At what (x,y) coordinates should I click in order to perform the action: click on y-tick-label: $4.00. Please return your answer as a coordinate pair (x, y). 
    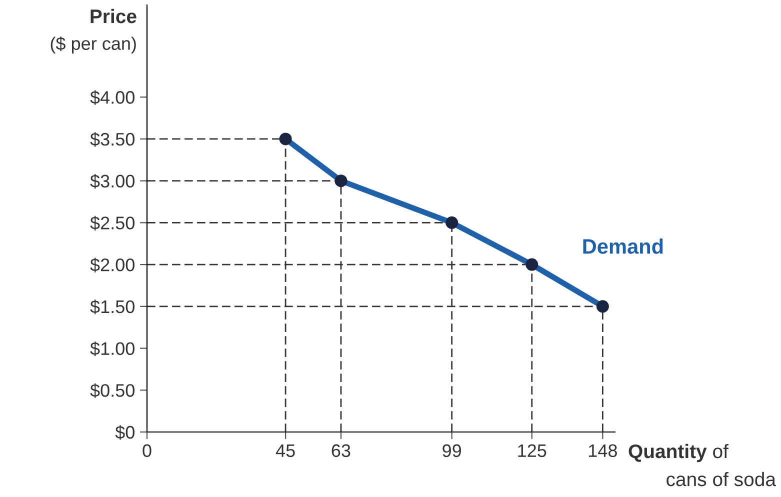
    Looking at the image, I should click on (112, 97).